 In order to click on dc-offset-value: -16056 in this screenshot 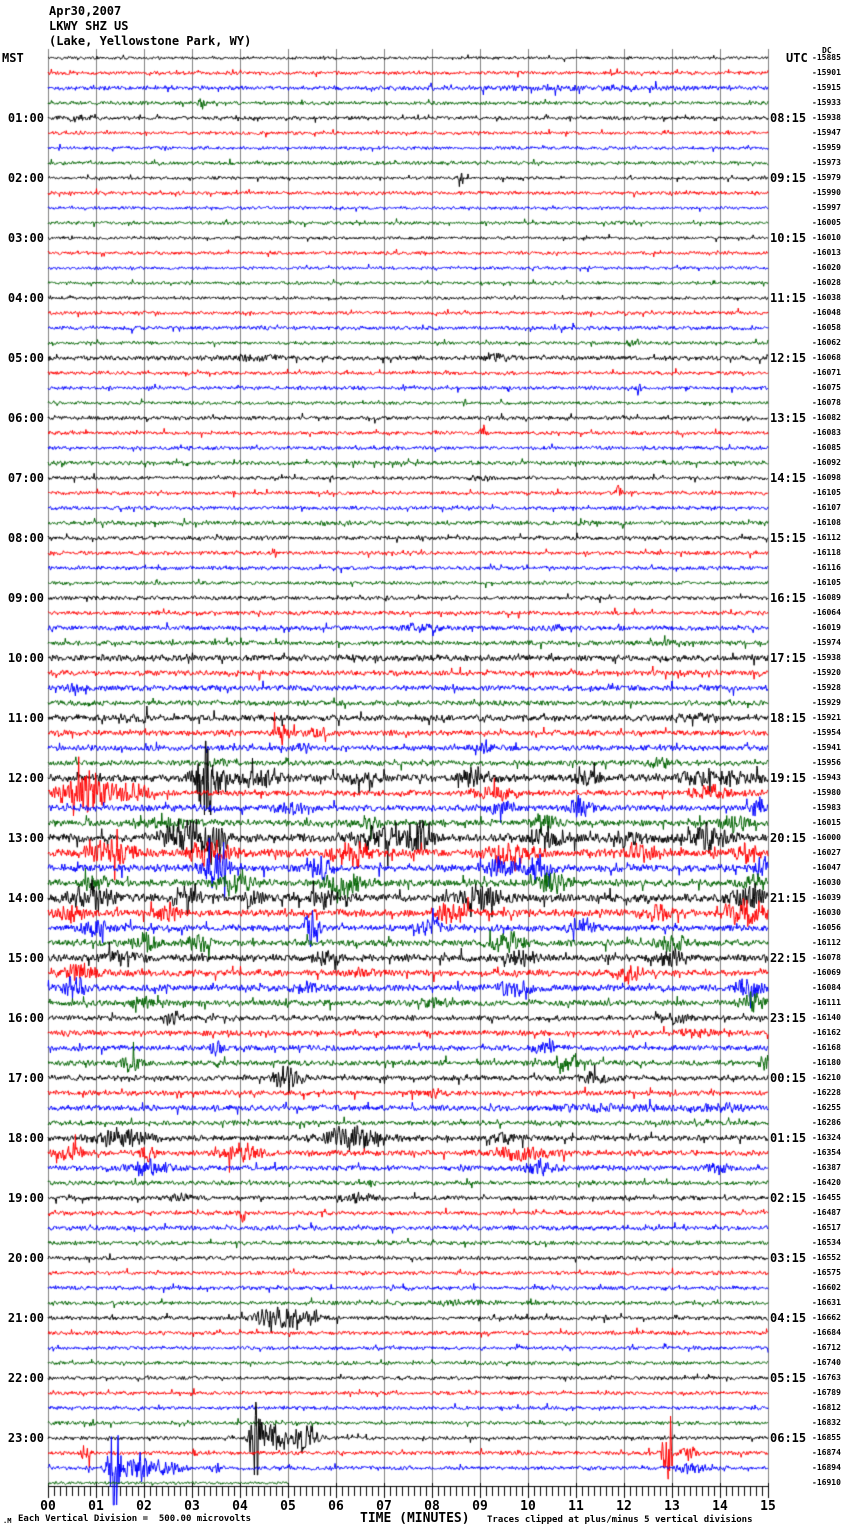, I will do `click(826, 927)`.